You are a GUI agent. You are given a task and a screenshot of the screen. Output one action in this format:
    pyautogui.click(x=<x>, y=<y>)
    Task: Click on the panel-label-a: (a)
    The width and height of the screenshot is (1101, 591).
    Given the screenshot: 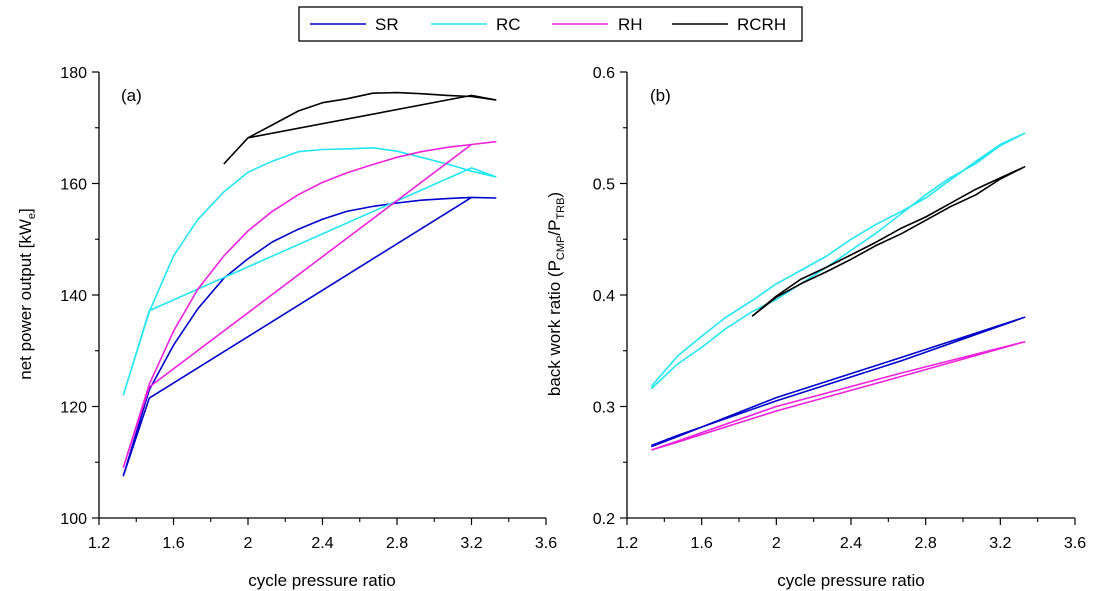 What is the action you would take?
    pyautogui.click(x=131, y=95)
    